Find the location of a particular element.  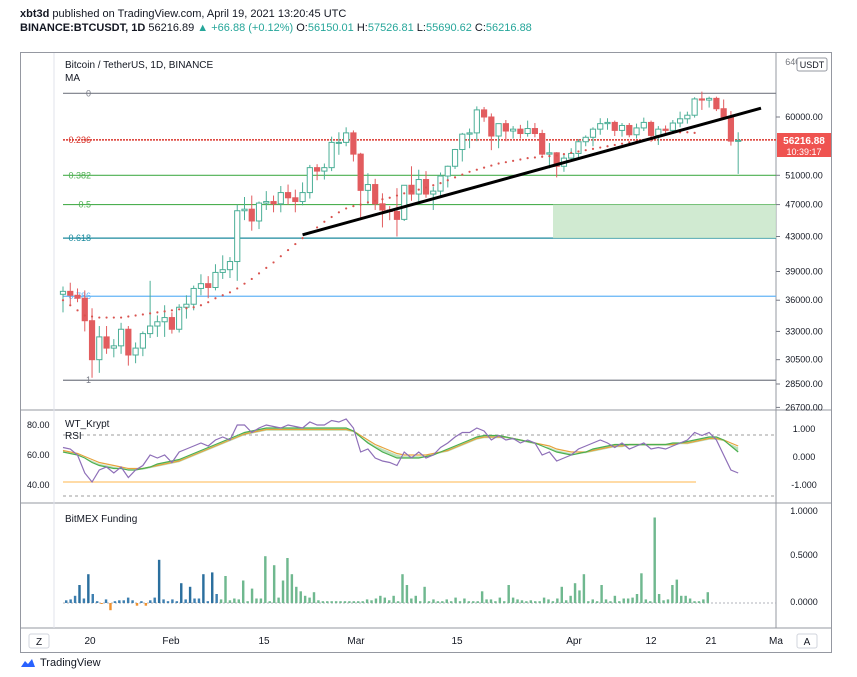

ma-indicator-label: MA is located at coordinates (72, 78).